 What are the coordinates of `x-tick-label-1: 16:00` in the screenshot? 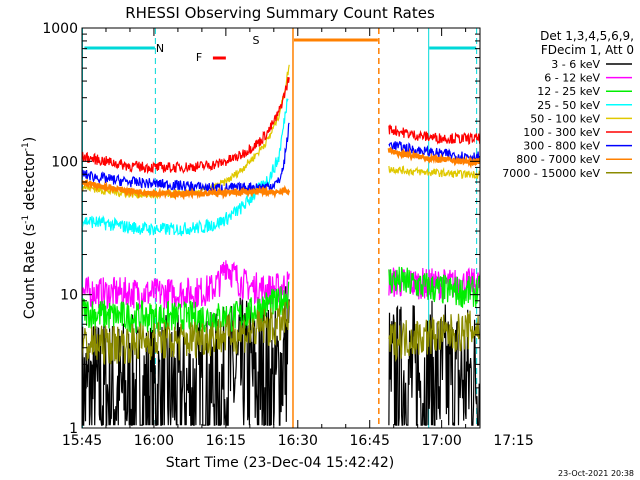 It's located at (154, 441).